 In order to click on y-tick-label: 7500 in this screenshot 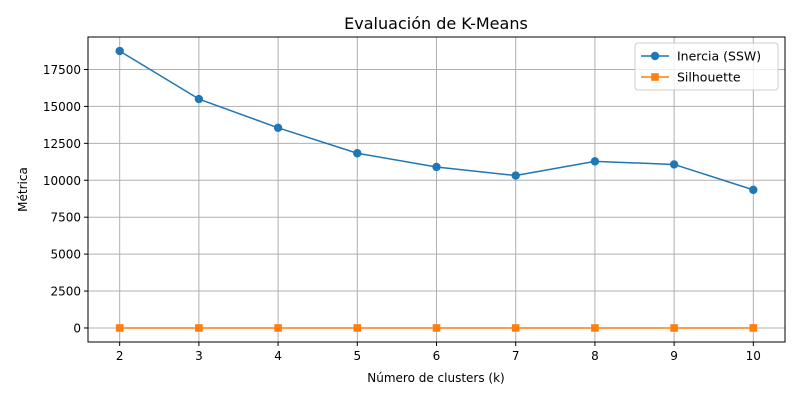, I will do `click(65, 218)`.